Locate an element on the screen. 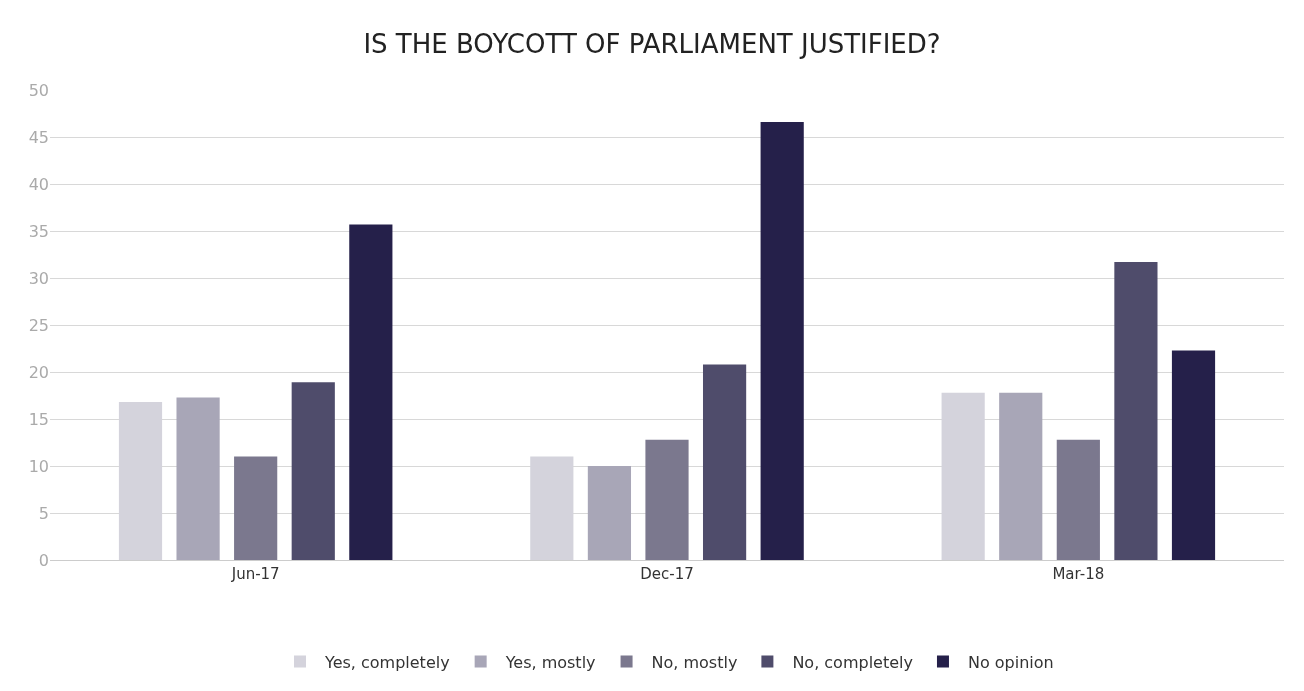 This screenshot has height=691, width=1304. y-tick-label: 10 is located at coordinates (38, 466).